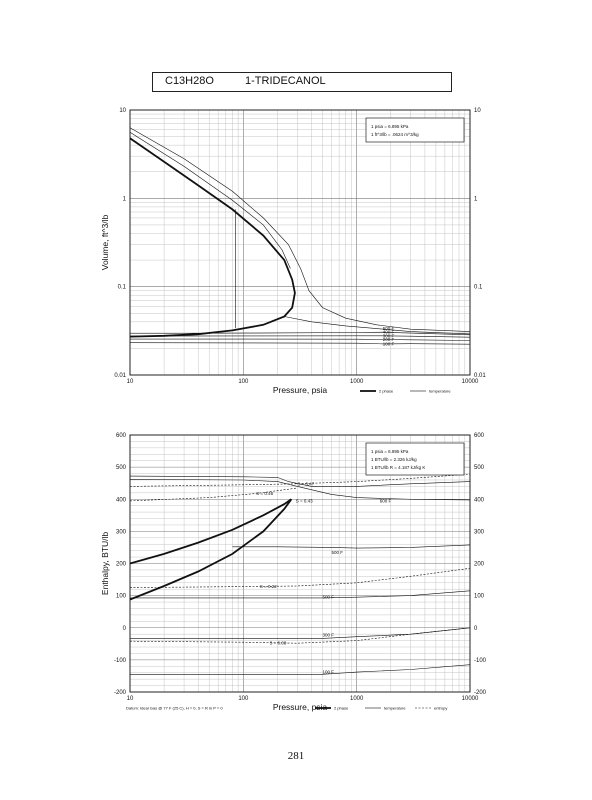 This screenshot has height=800, width=592. What do you see at coordinates (121, 597) in the screenshot?
I see `y-tick-label: 100` at bounding box center [121, 597].